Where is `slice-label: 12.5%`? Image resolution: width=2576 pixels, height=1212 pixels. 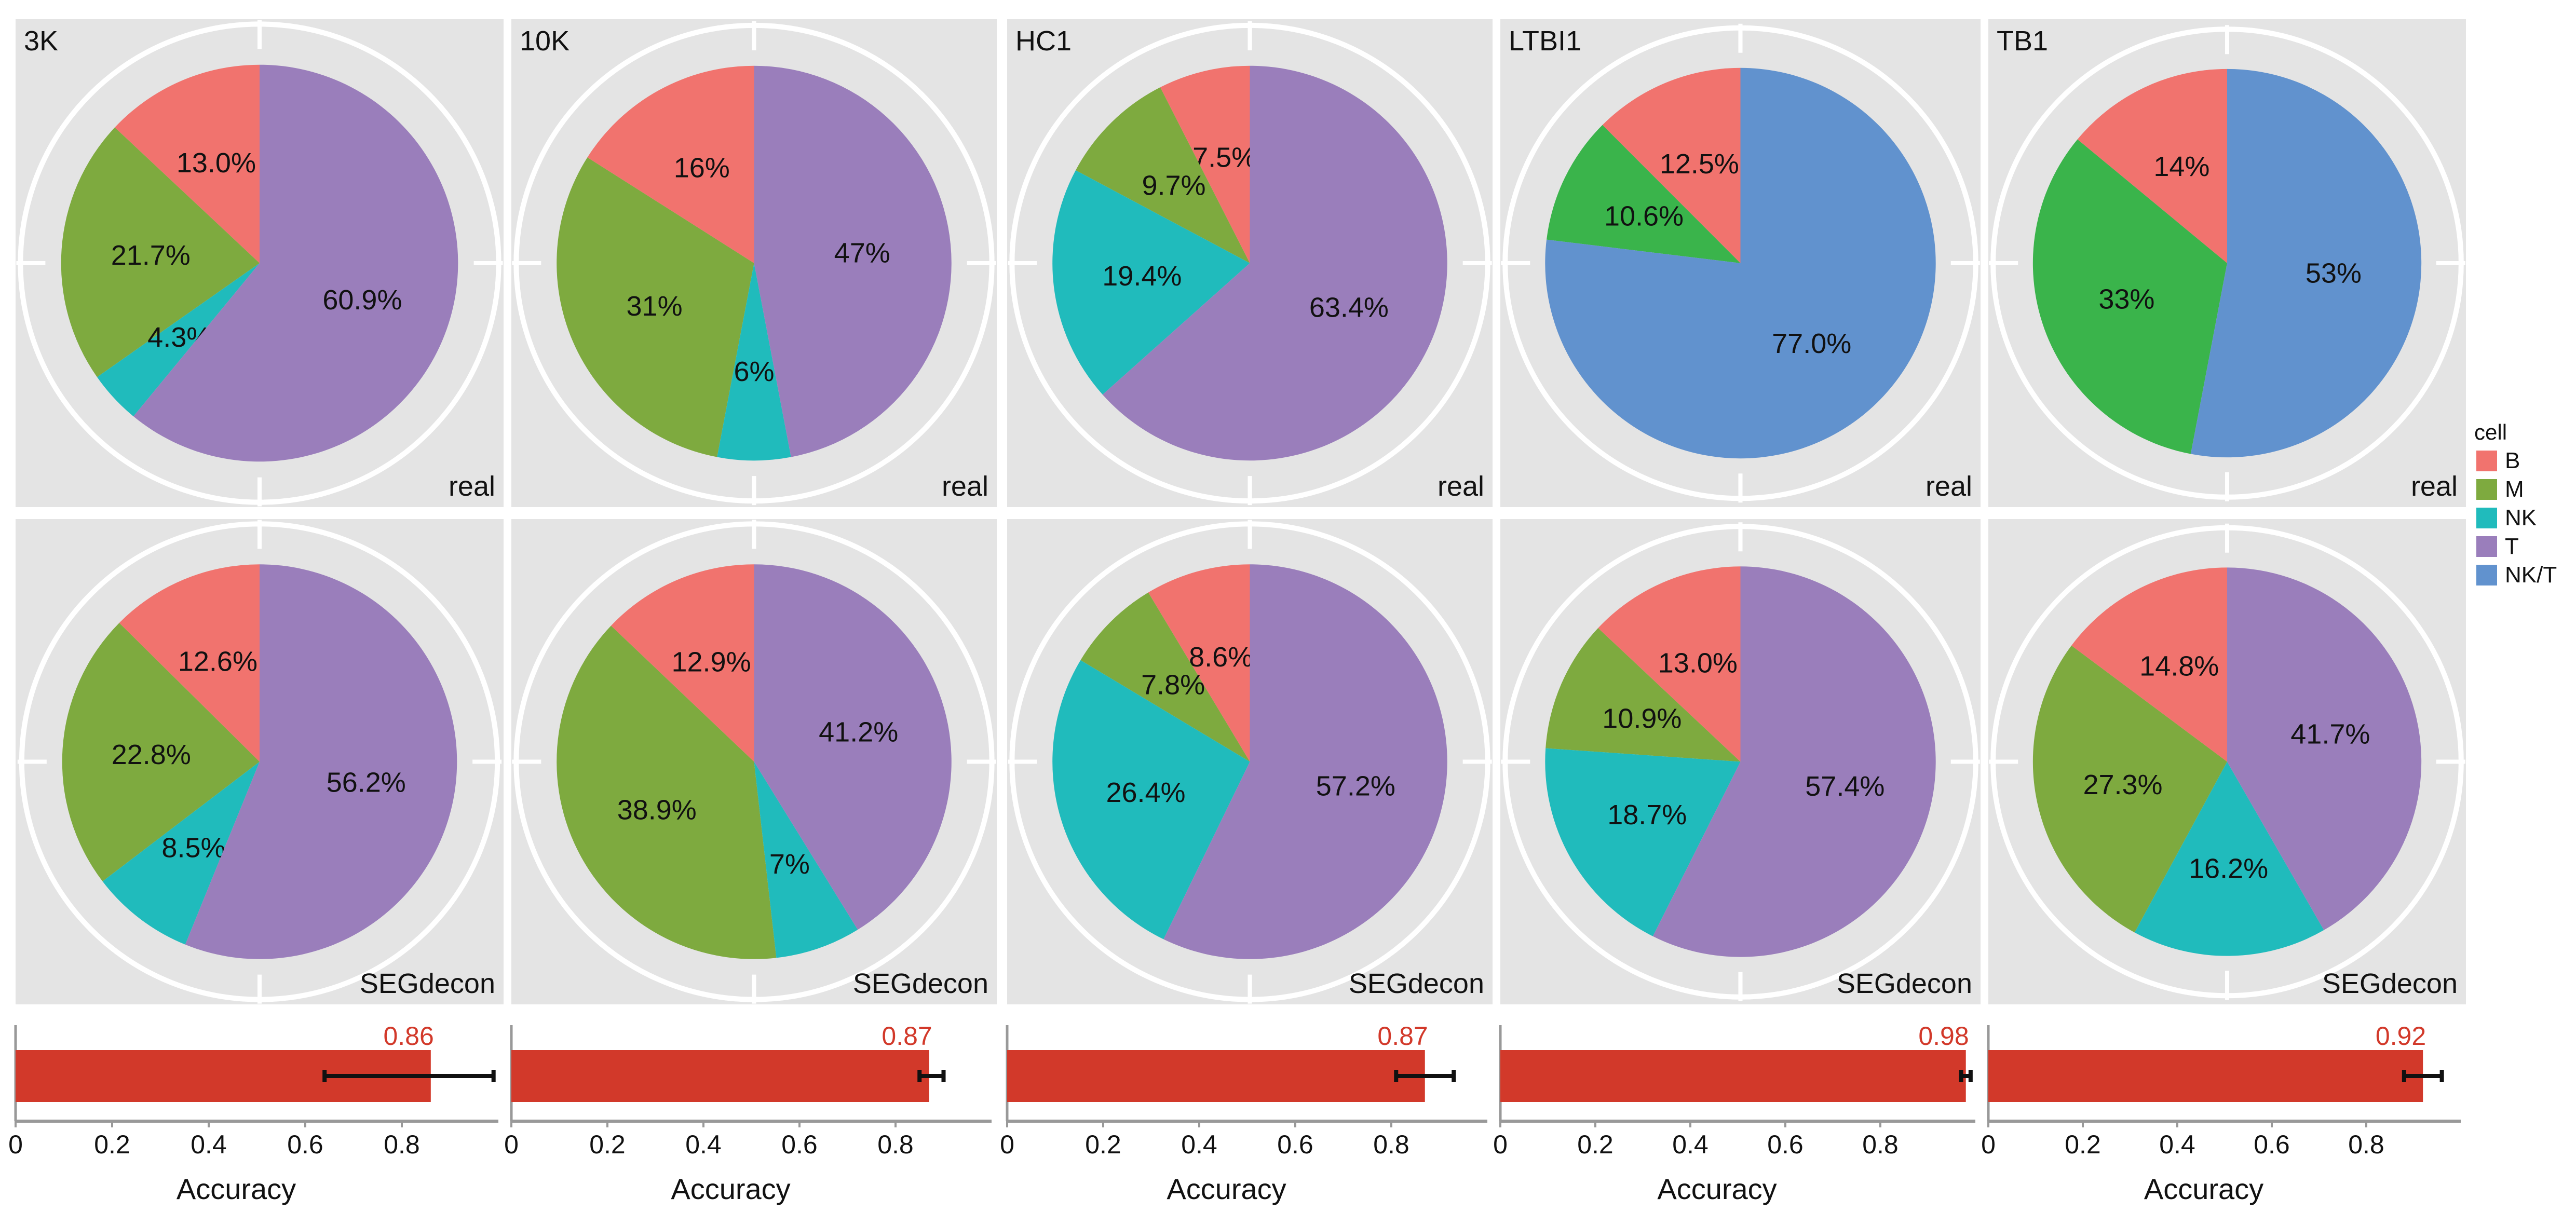
slice-label: 12.5% is located at coordinates (1699, 164).